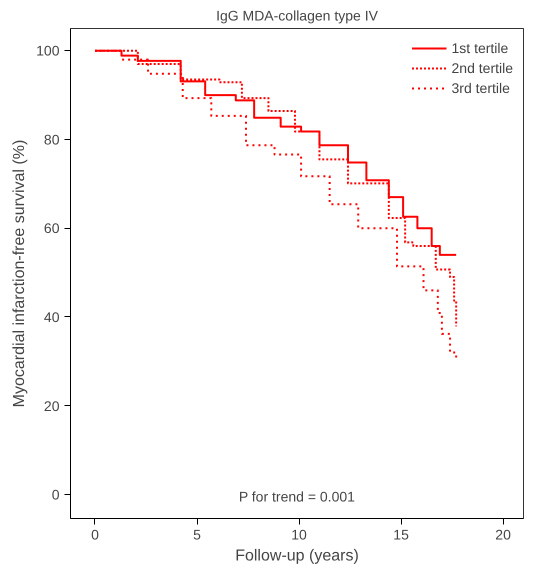  I want to click on x-tick-label: 10, so click(299, 534).